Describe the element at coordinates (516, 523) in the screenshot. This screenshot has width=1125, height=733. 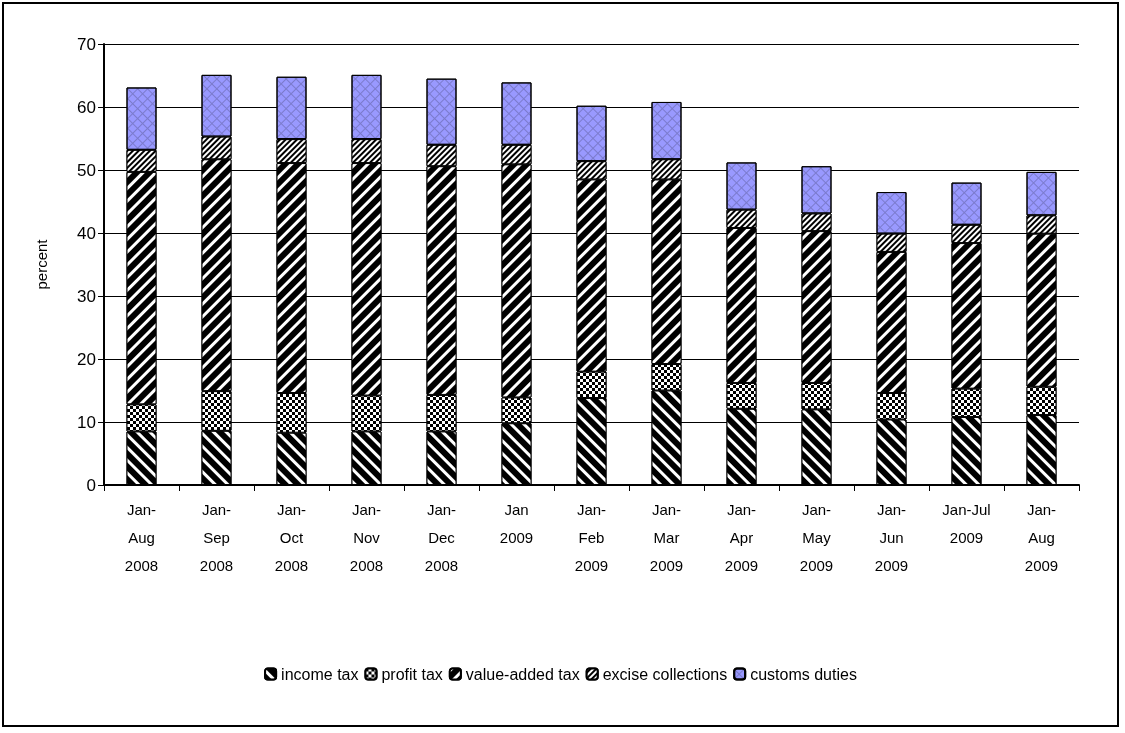
I see `x-tick-label: Jan 2009` at that location.